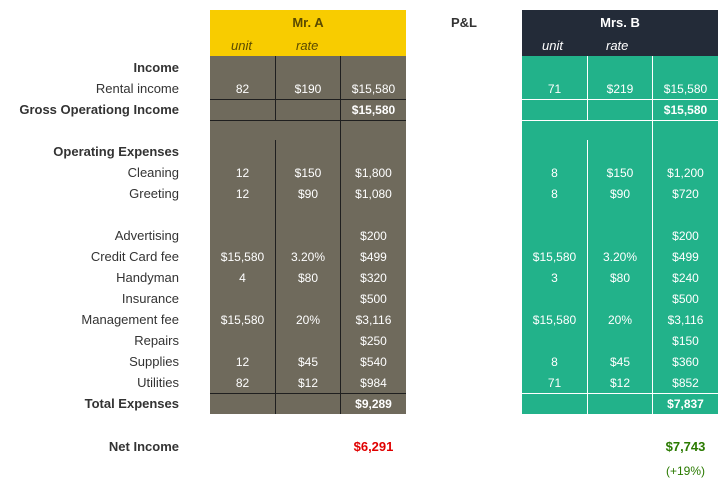 The width and height of the screenshot is (728, 494). I want to click on a-rental-unit: 82, so click(242, 89).